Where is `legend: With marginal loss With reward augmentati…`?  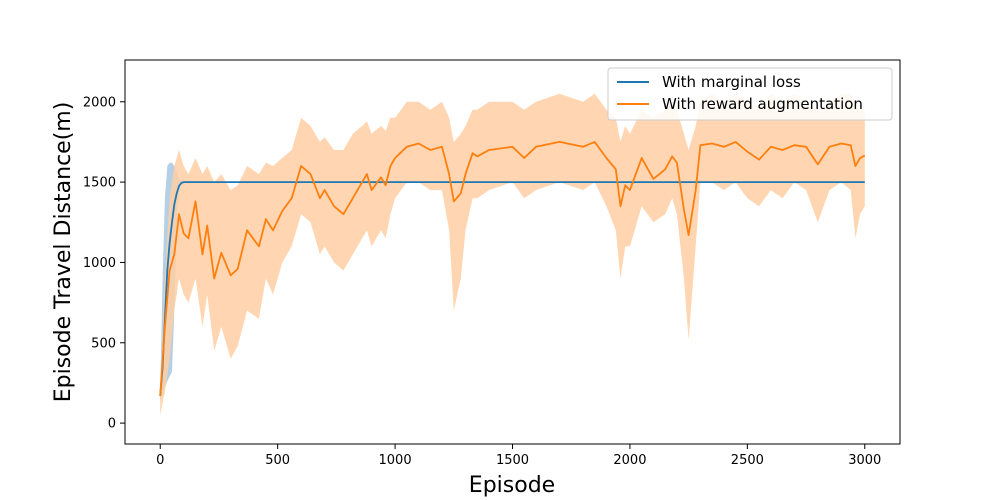 legend: With marginal loss With reward augmentati… is located at coordinates (750, 94).